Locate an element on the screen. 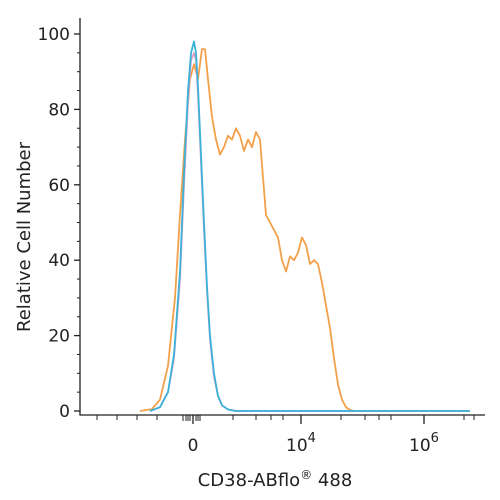 The width and height of the screenshot is (500, 500). x-axis-title-registered: ® is located at coordinates (306, 475).